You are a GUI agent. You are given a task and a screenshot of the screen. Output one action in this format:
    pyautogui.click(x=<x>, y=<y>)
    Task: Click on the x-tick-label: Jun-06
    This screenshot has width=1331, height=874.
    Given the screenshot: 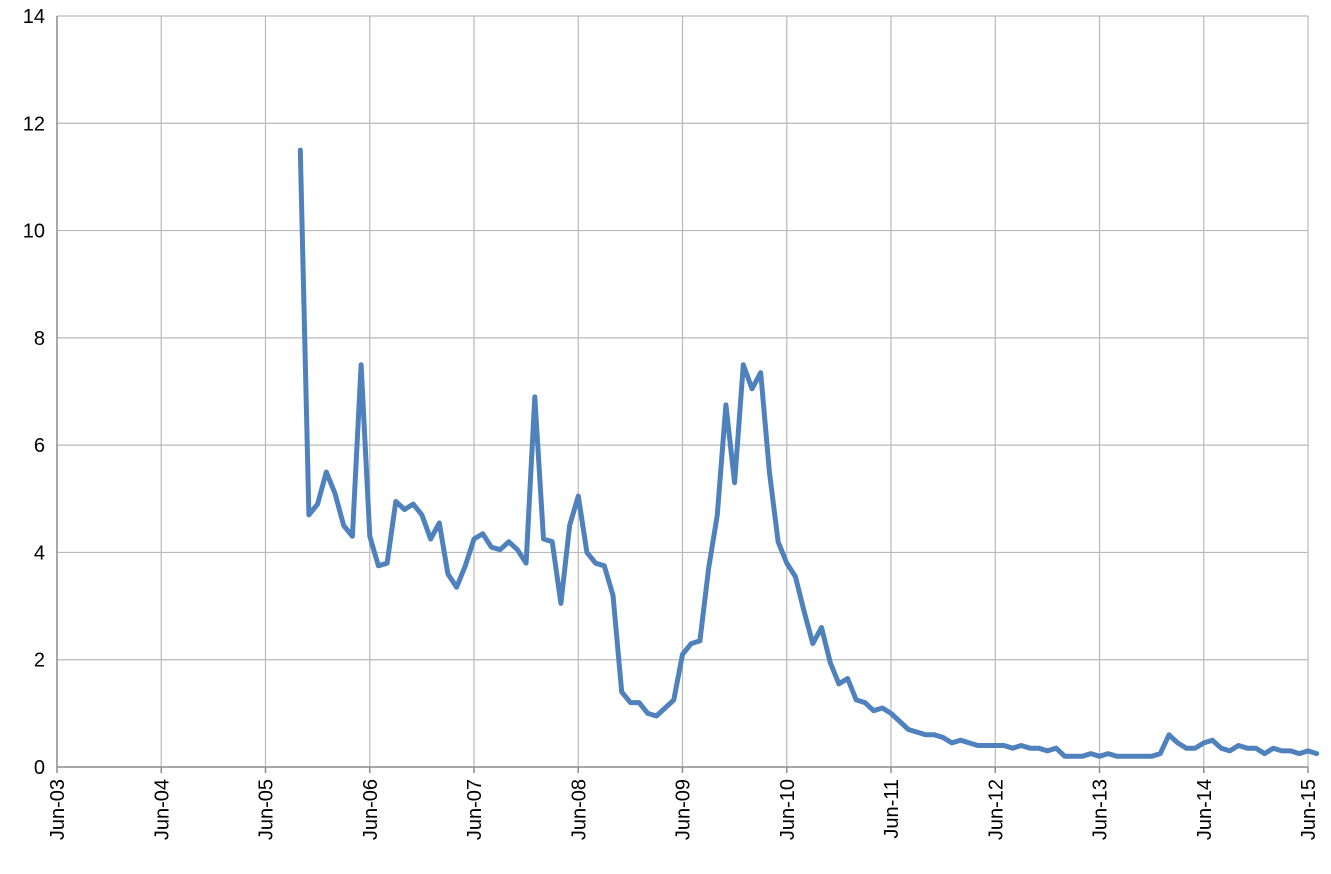 What is the action you would take?
    pyautogui.click(x=371, y=809)
    